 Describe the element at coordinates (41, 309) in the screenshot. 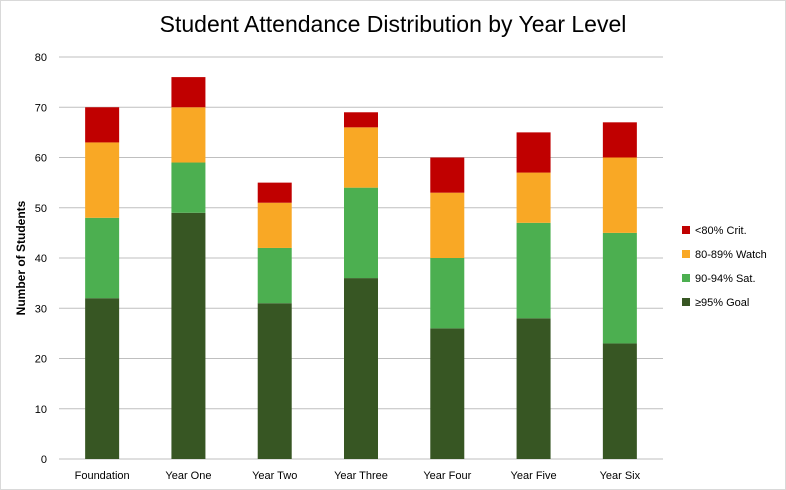

I see `y-tick-label: 30` at that location.